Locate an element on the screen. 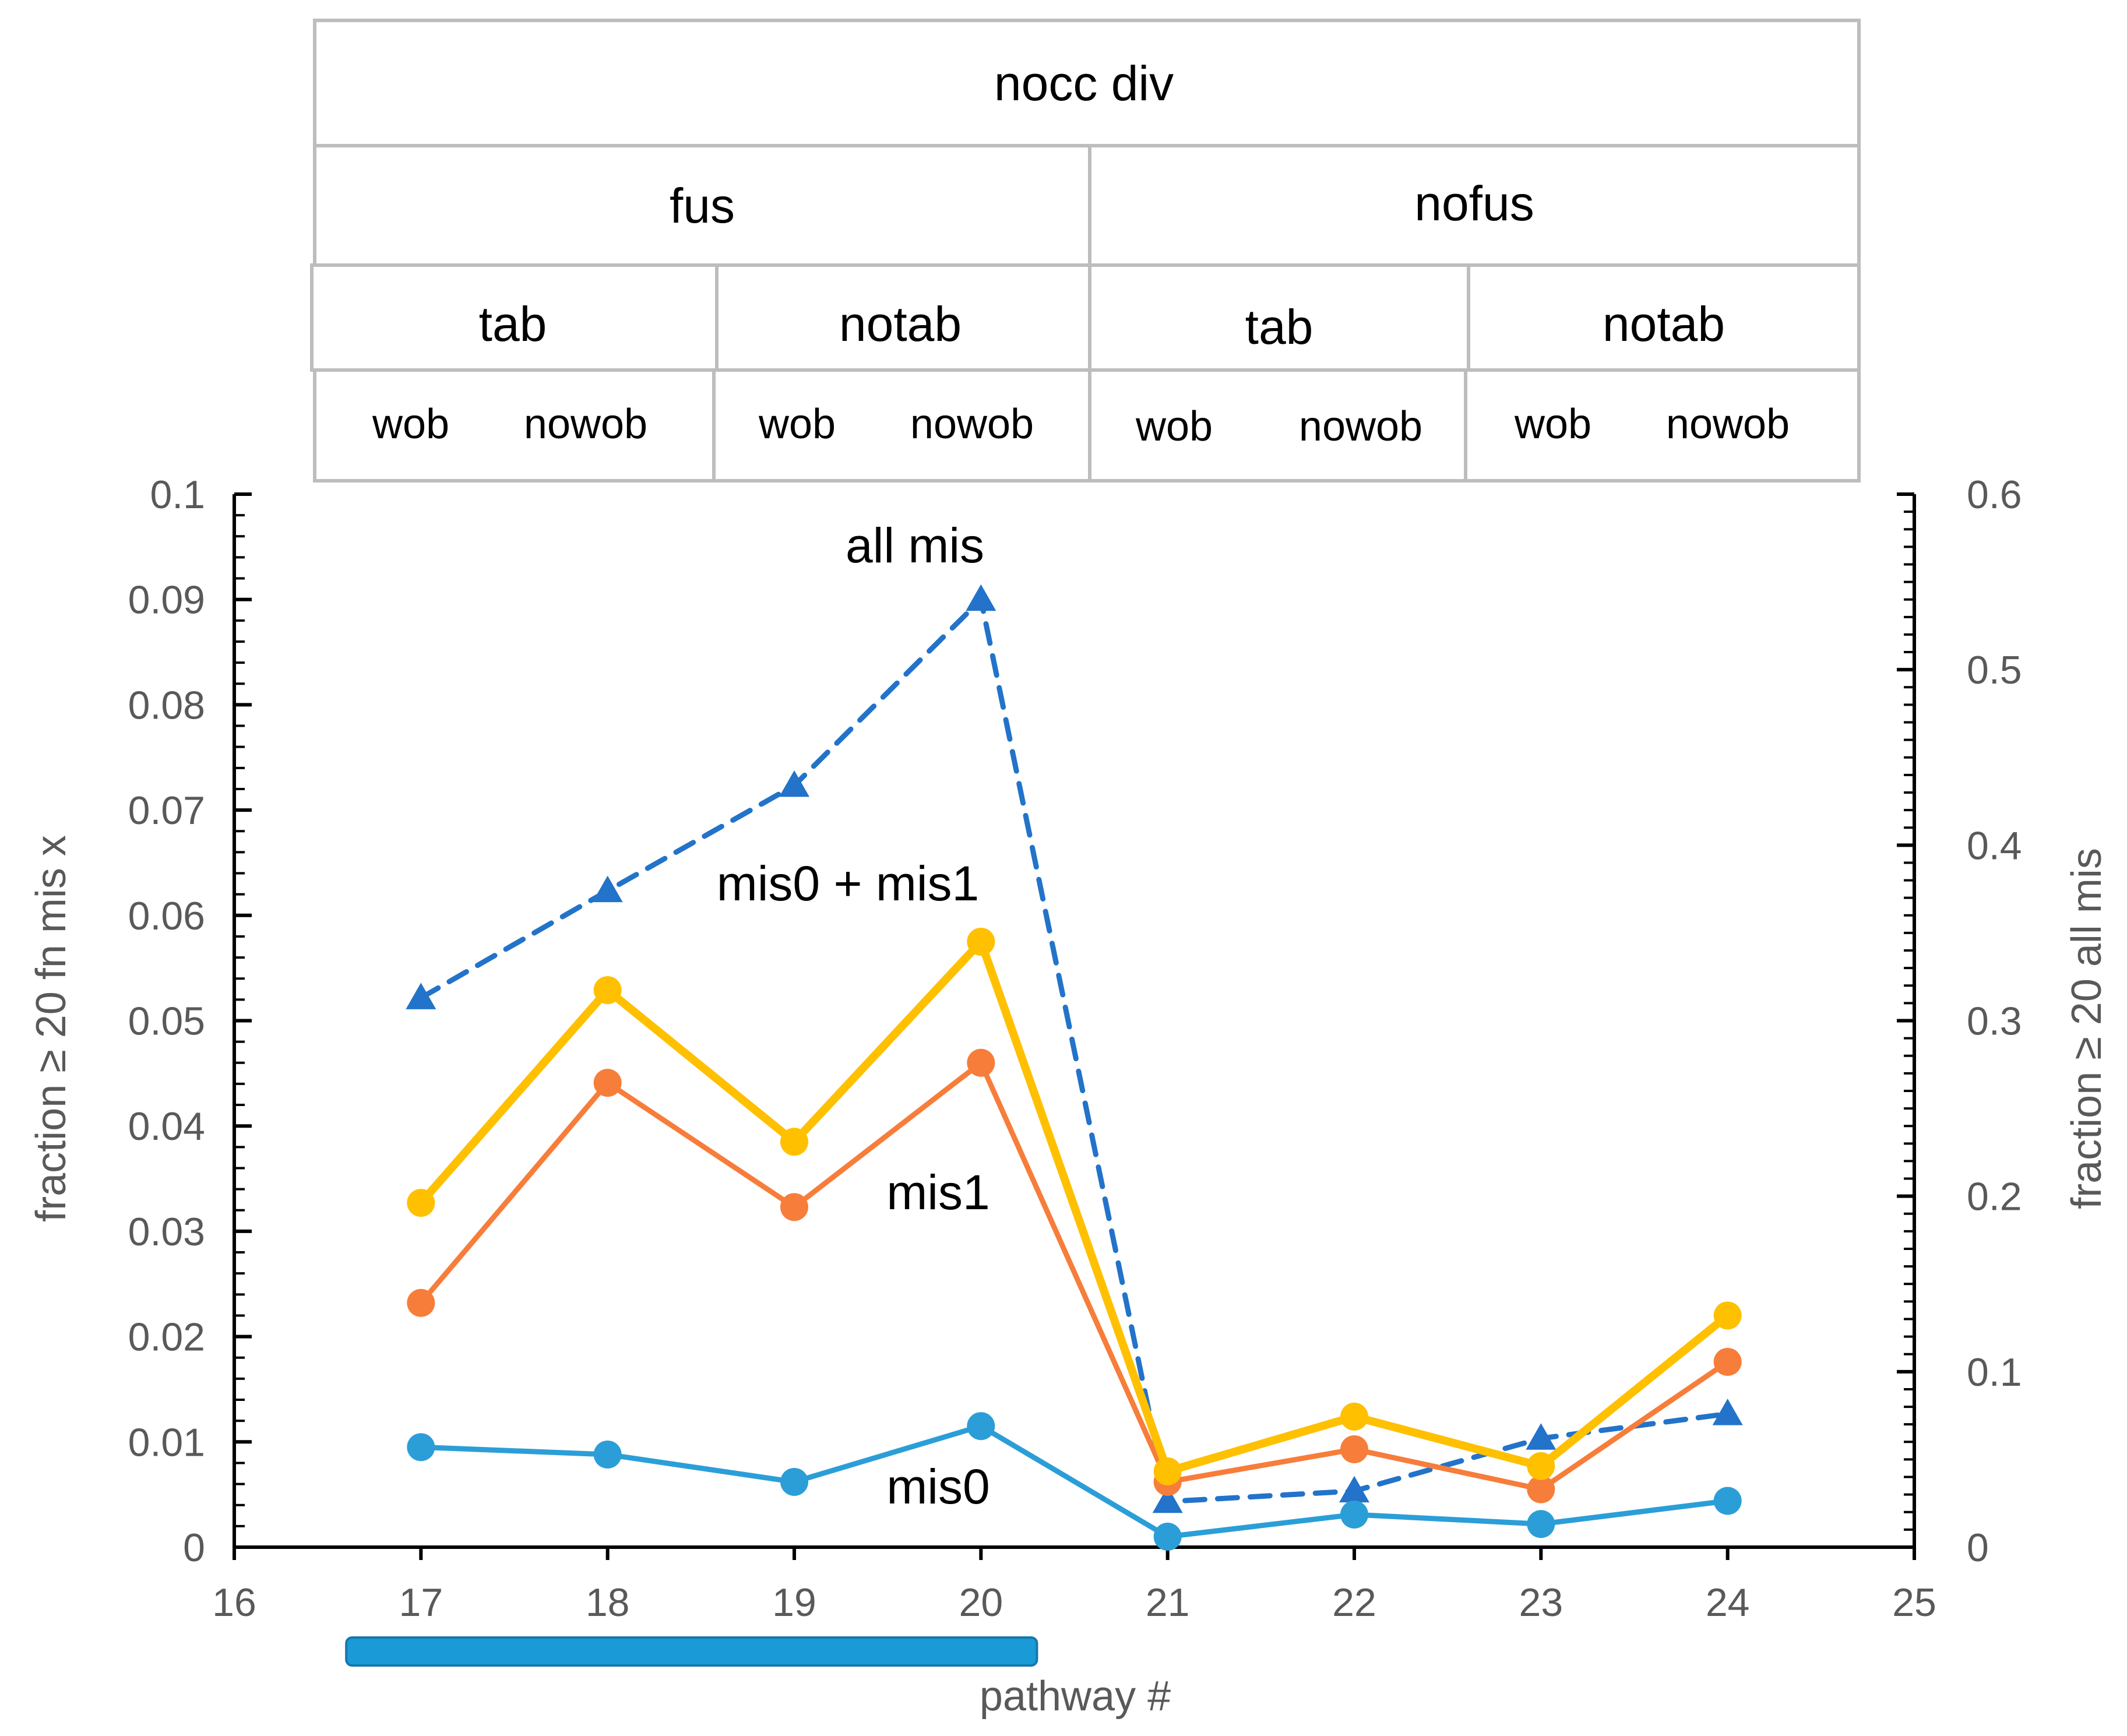 Image resolution: width=2127 pixels, height=1736 pixels. y-left-tick-label: 0.03 is located at coordinates (166, 1232).